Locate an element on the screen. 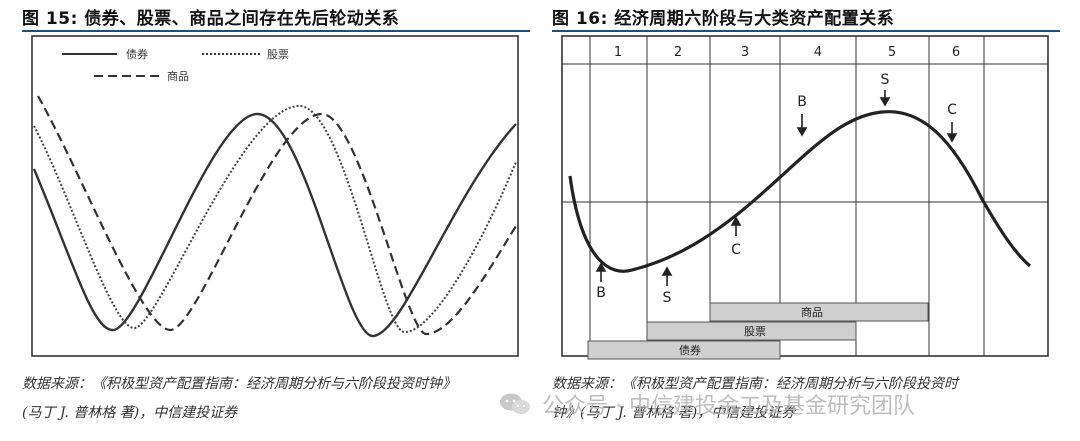 The image size is (1080, 441). stage-label-2: 2 is located at coordinates (678, 52).